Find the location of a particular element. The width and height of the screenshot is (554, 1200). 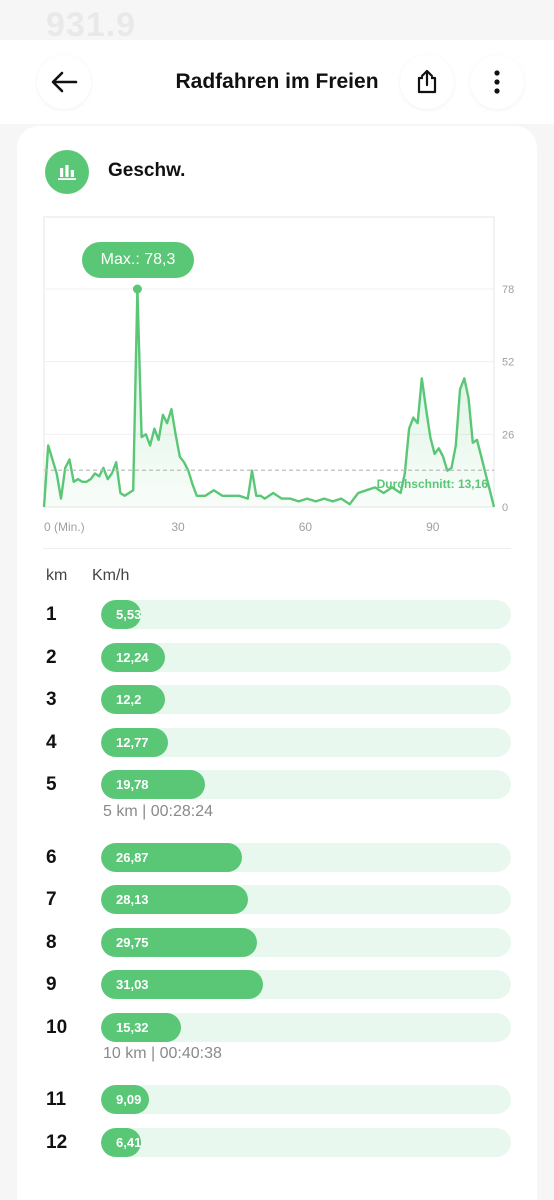

more-vertical-icon is located at coordinates (497, 82).